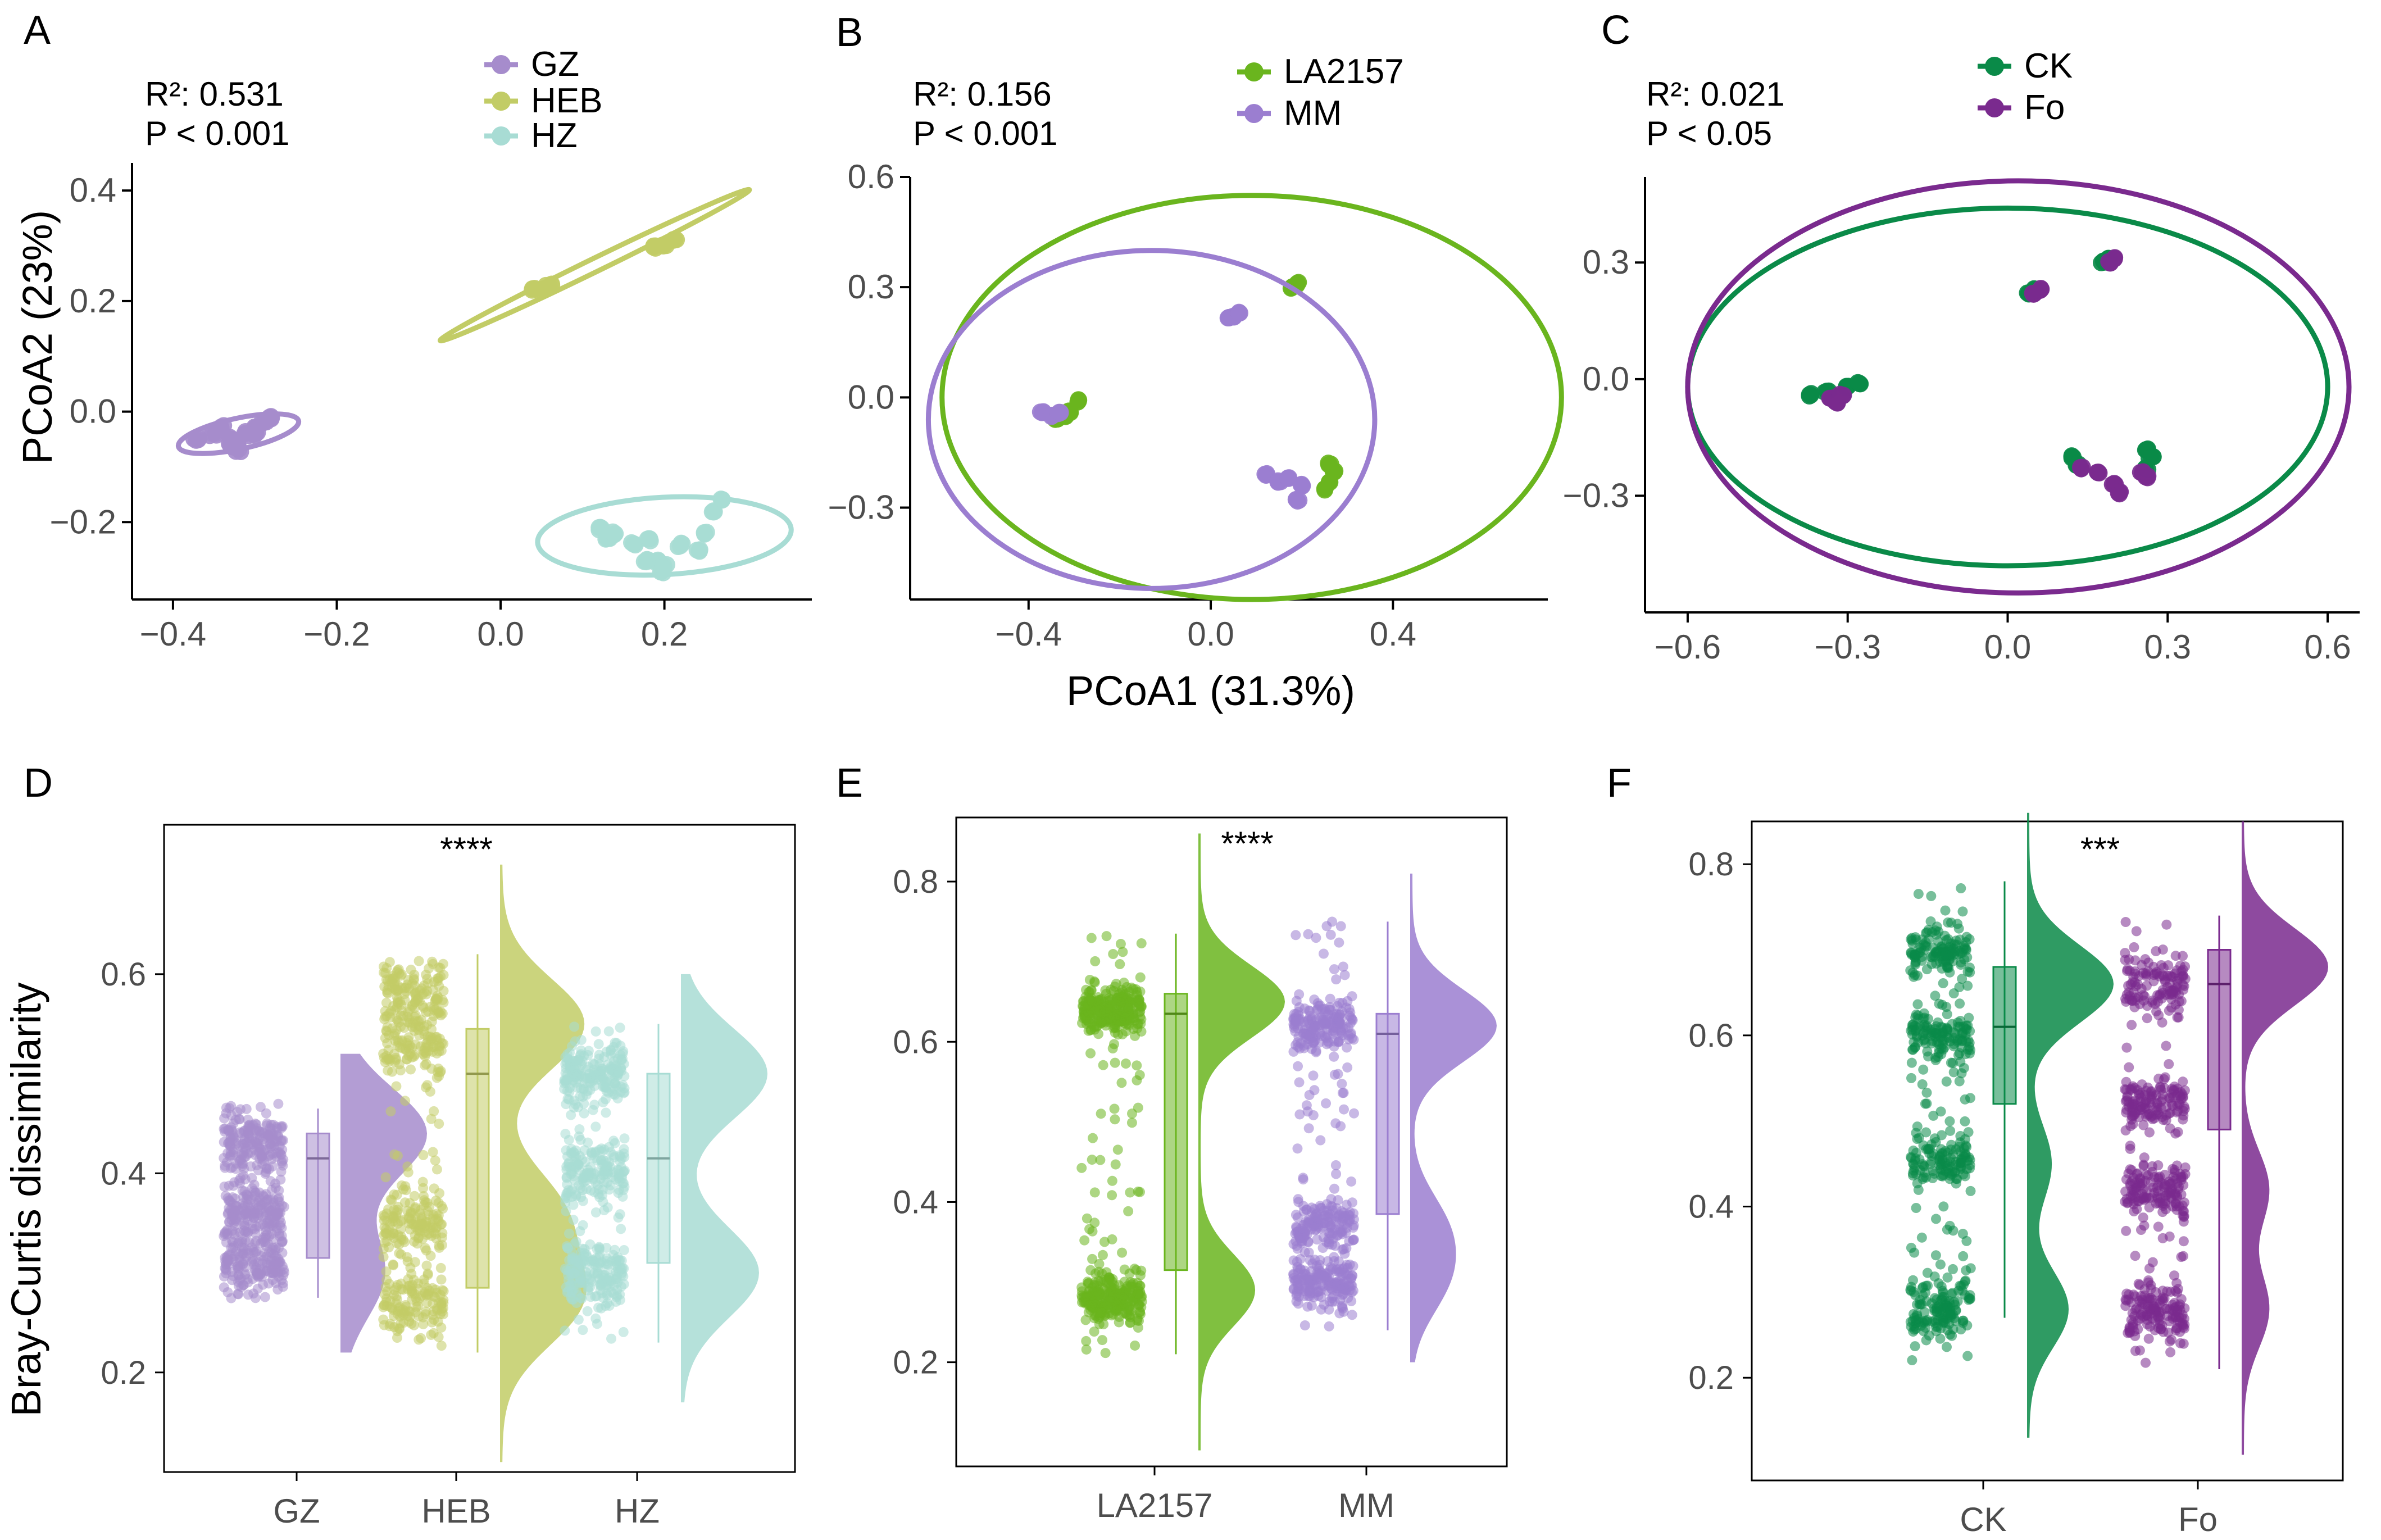  What do you see at coordinates (2070, 1125) in the screenshot?
I see `half-violin` at bounding box center [2070, 1125].